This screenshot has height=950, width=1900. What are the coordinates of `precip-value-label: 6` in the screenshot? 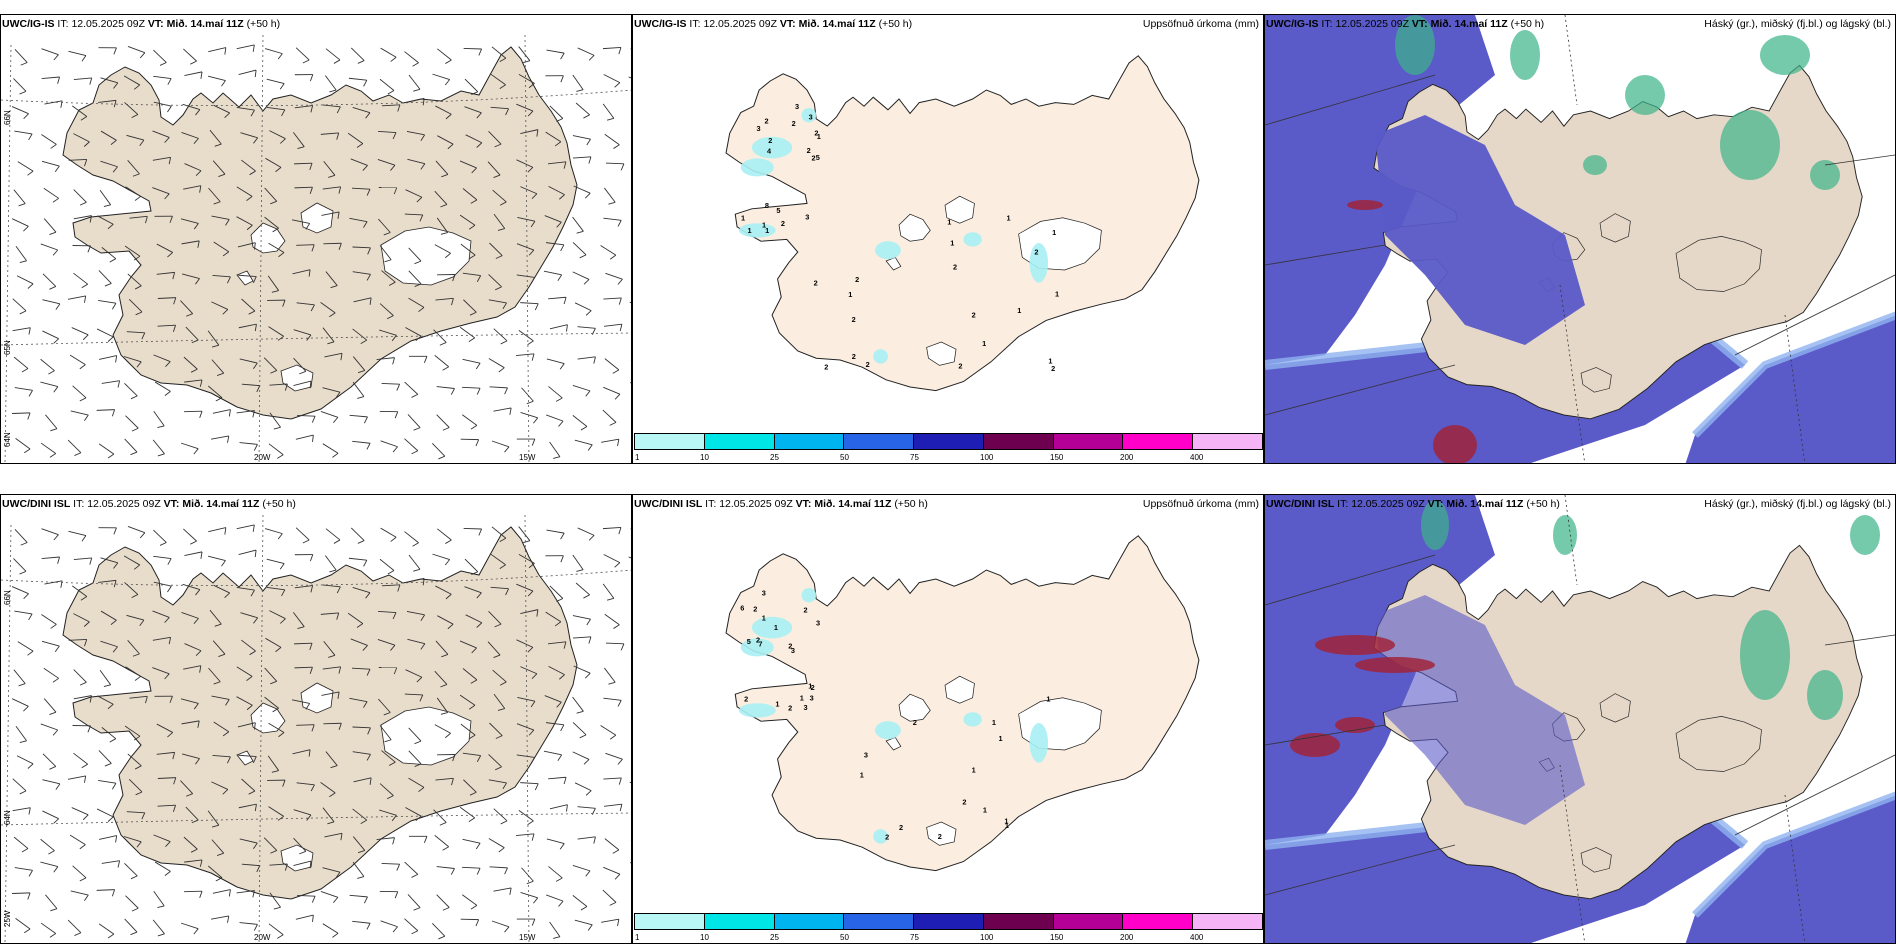 It's located at (742, 608).